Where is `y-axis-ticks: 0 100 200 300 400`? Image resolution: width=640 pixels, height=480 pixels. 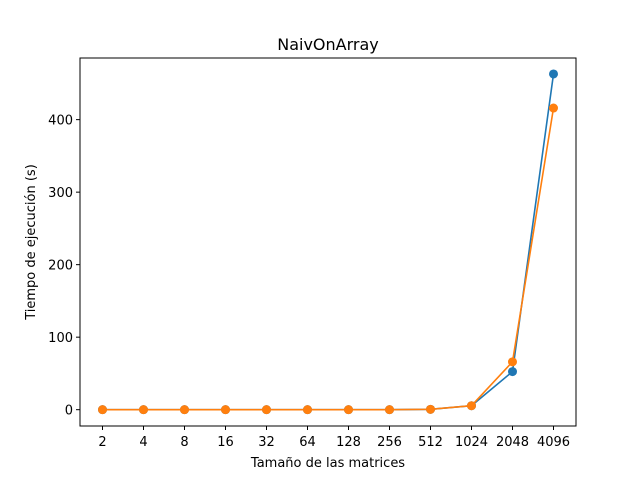 y-axis-ticks: 0 100 200 300 400 is located at coordinates (64, 266).